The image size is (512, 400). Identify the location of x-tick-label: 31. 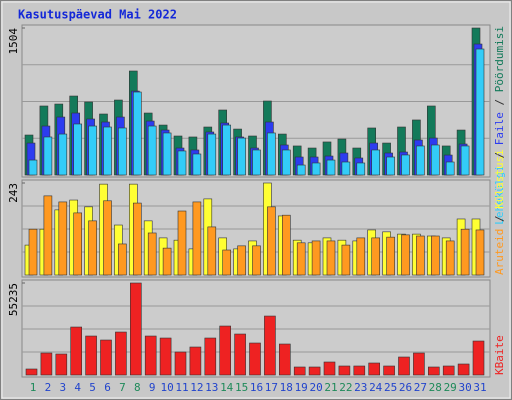
(479, 387).